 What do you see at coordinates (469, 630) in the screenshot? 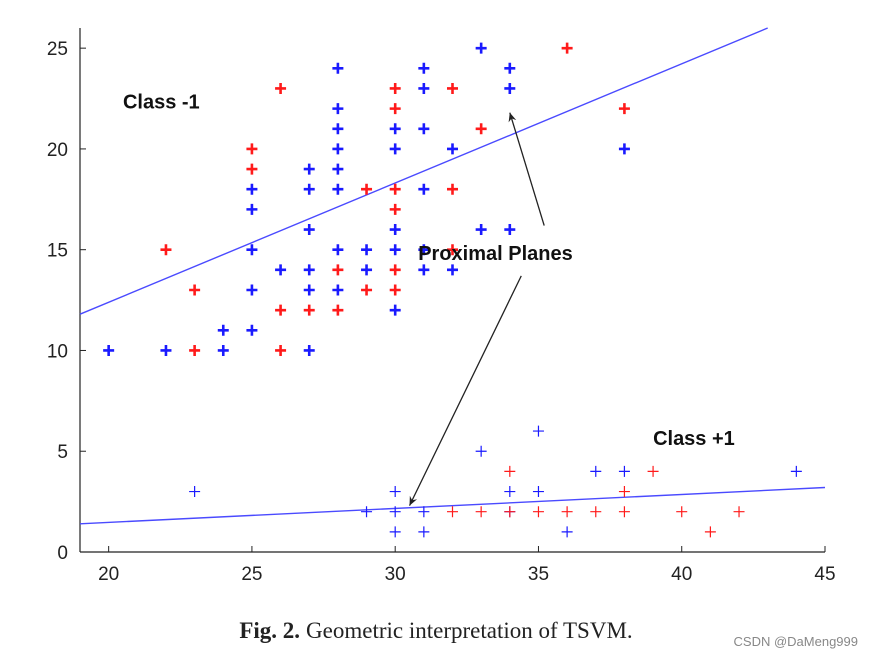
I see `figure-caption-text: Geometric interpretation of TSVM.` at bounding box center [469, 630].